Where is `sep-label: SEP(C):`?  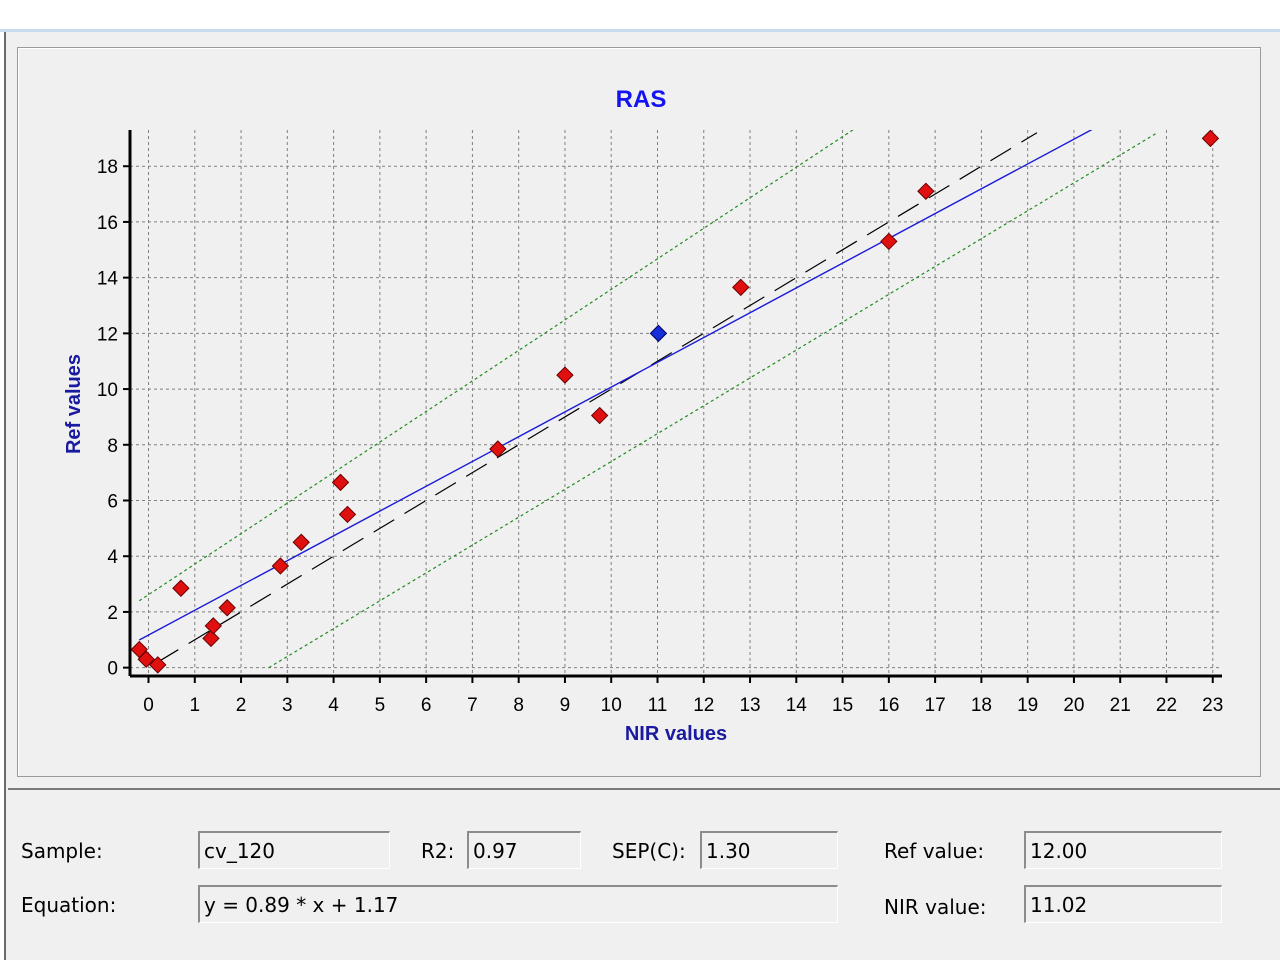
sep-label: SEP(C): is located at coordinates (649, 851).